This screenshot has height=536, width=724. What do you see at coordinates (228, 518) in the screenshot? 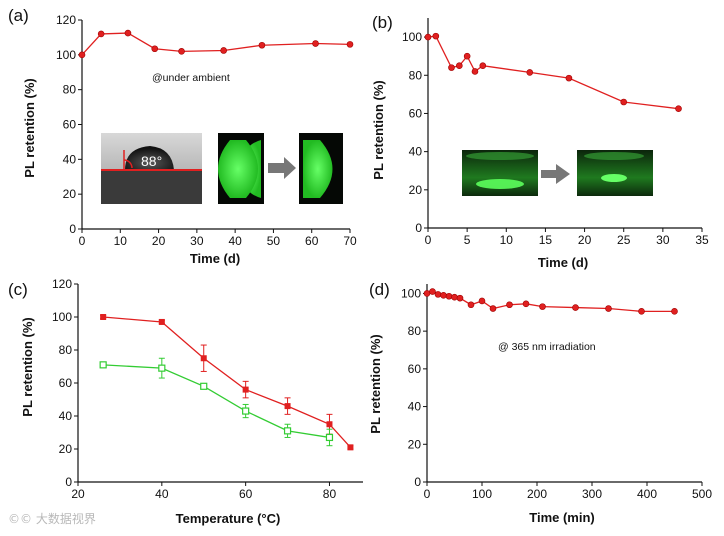
I see `x-axis-label-c: Temperature (°C)` at bounding box center [228, 518].